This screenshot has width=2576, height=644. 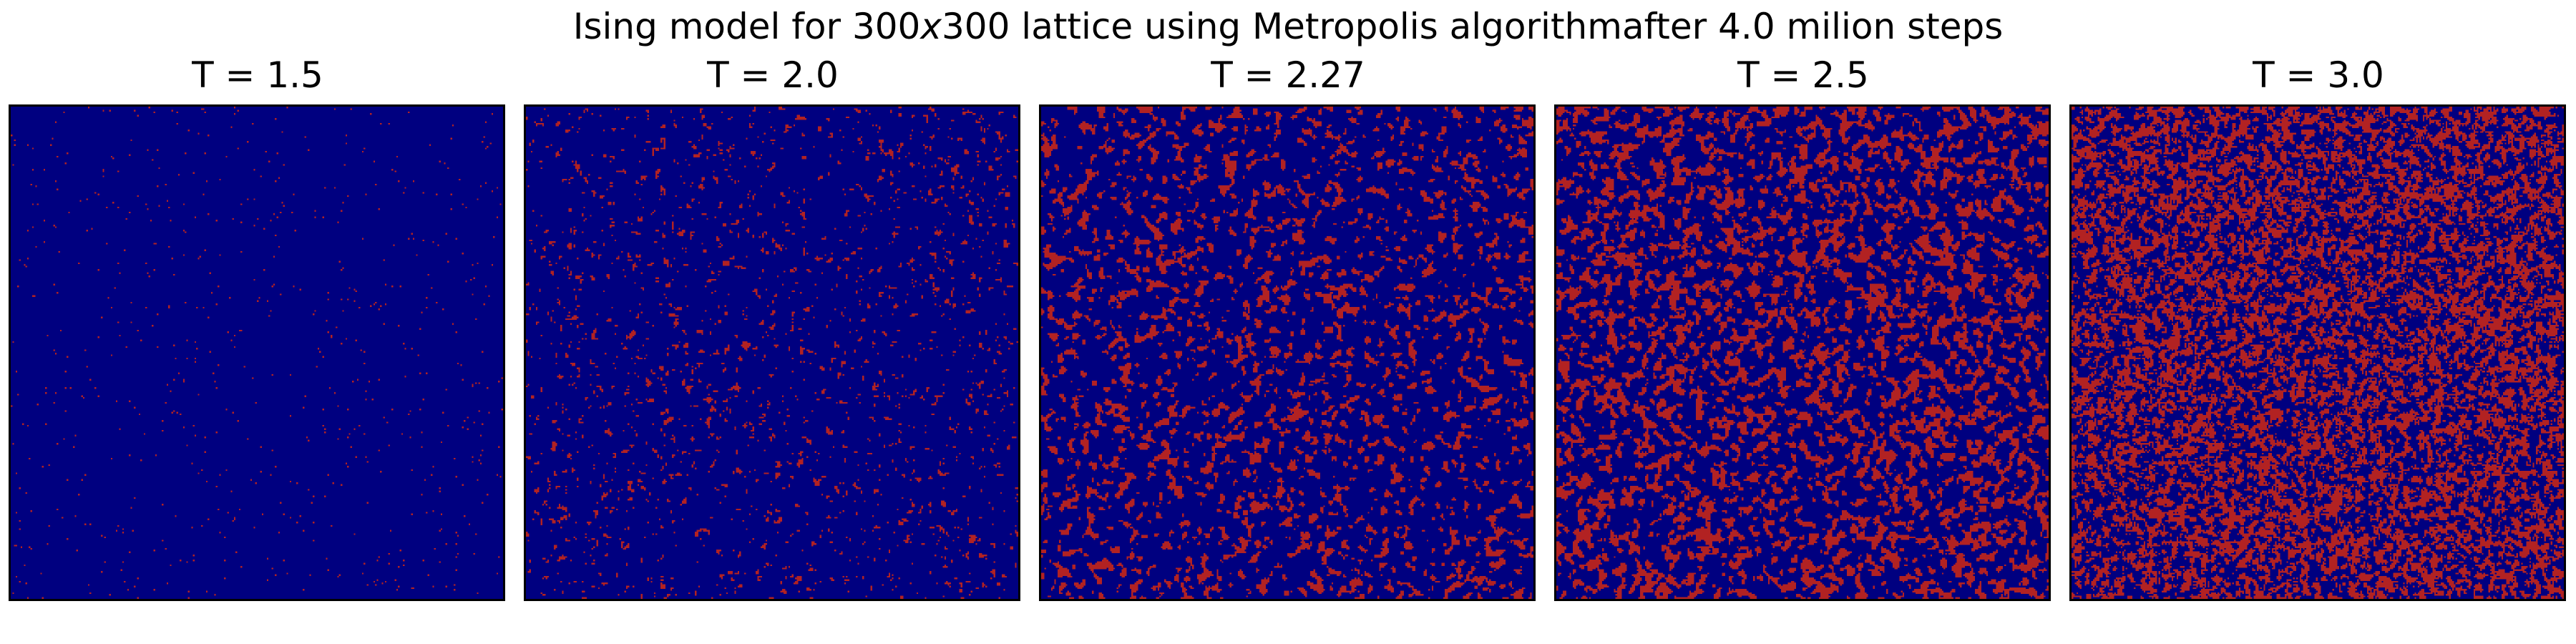 I want to click on spin-lattice-t1, so click(x=257, y=353).